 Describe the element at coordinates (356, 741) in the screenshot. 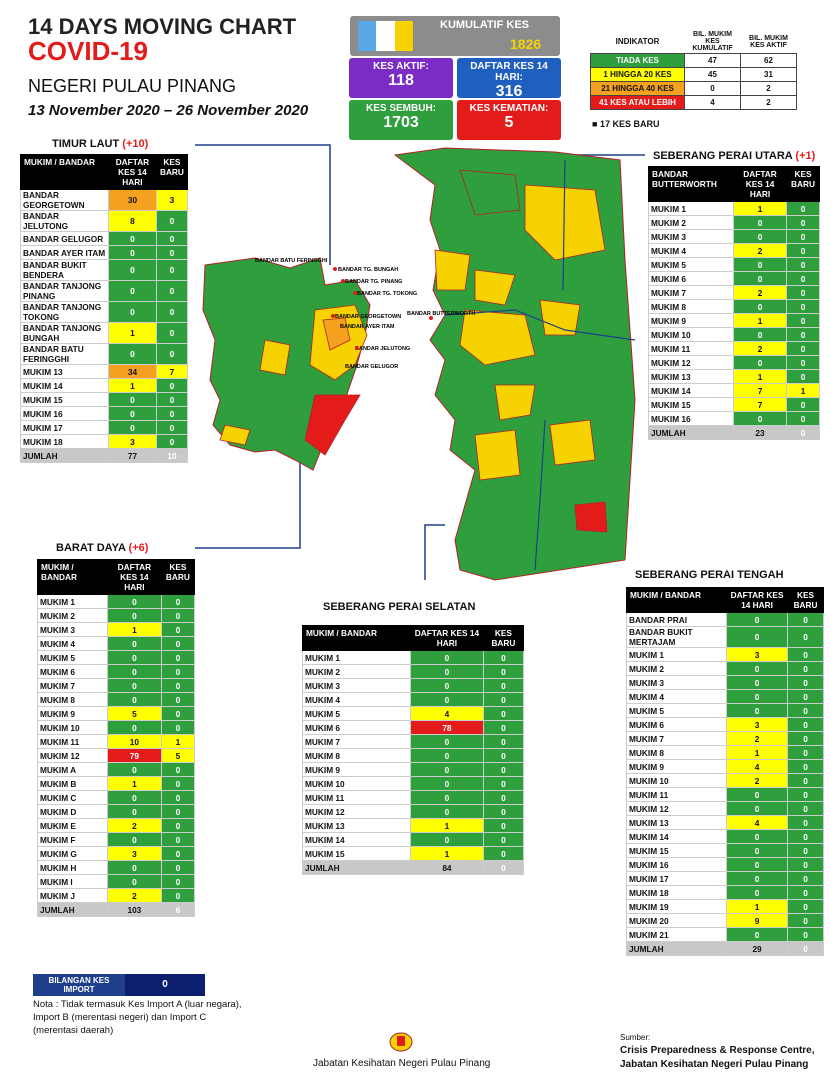

I see `sps-row-label: MUKIM 7` at that location.